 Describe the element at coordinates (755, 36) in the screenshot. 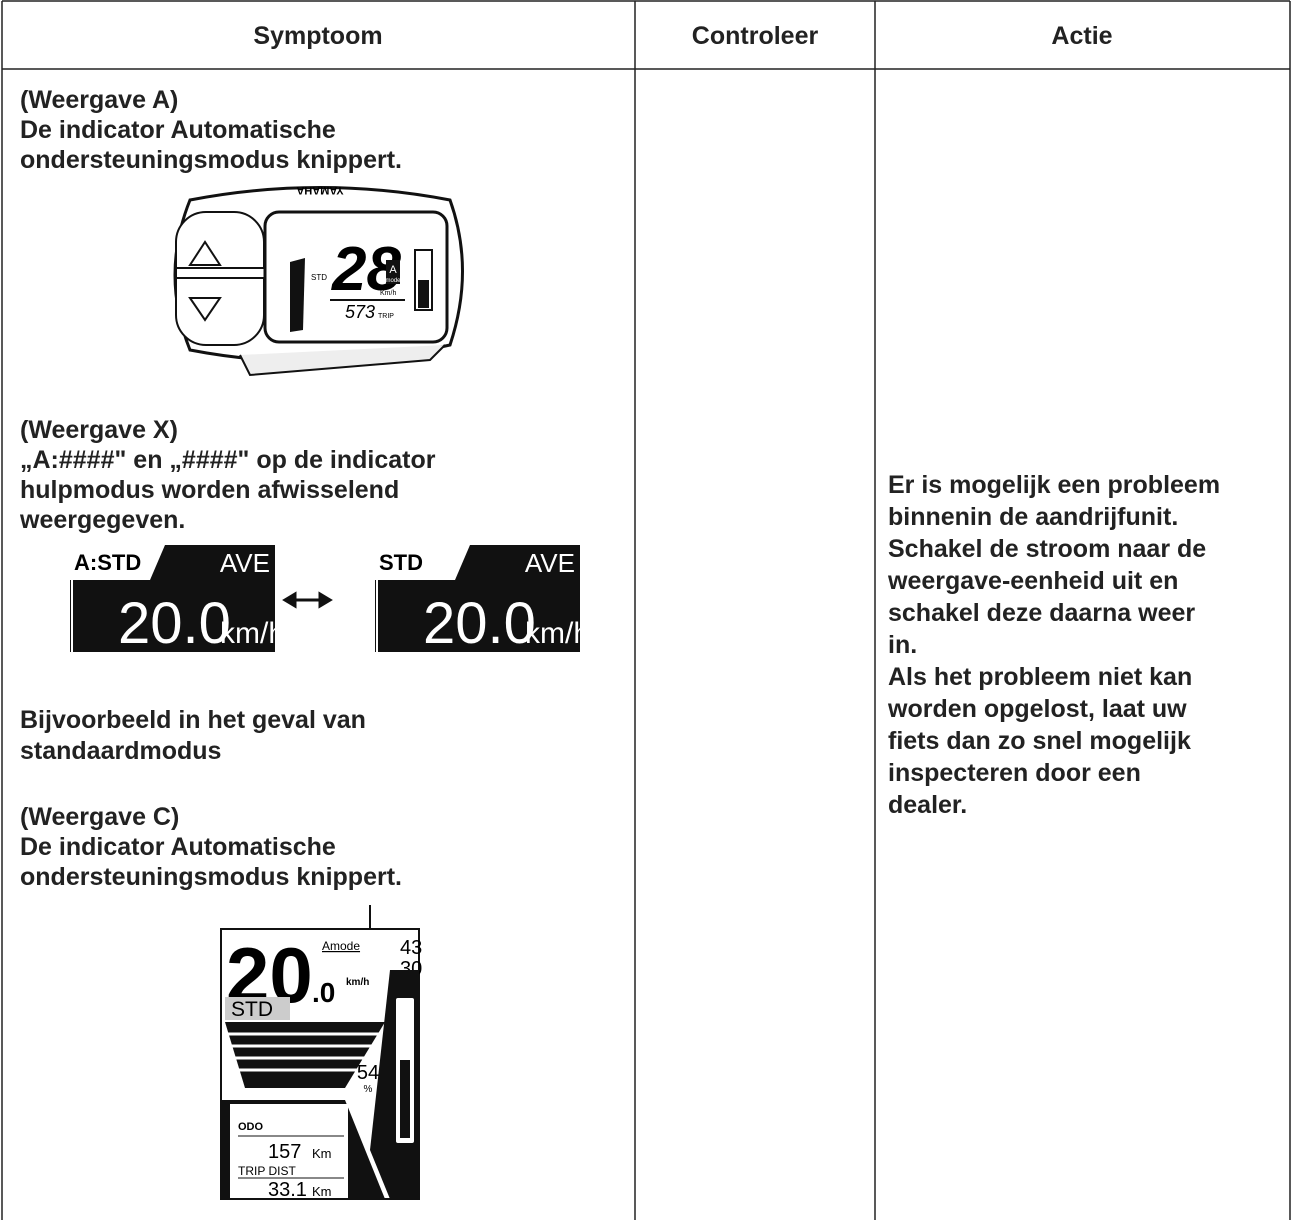

I see `column-header: Controleer` at that location.